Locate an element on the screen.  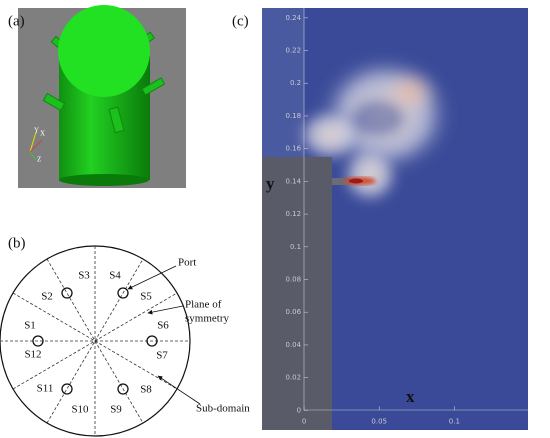
y-tick-label: 0.2 is located at coordinates (295, 83).